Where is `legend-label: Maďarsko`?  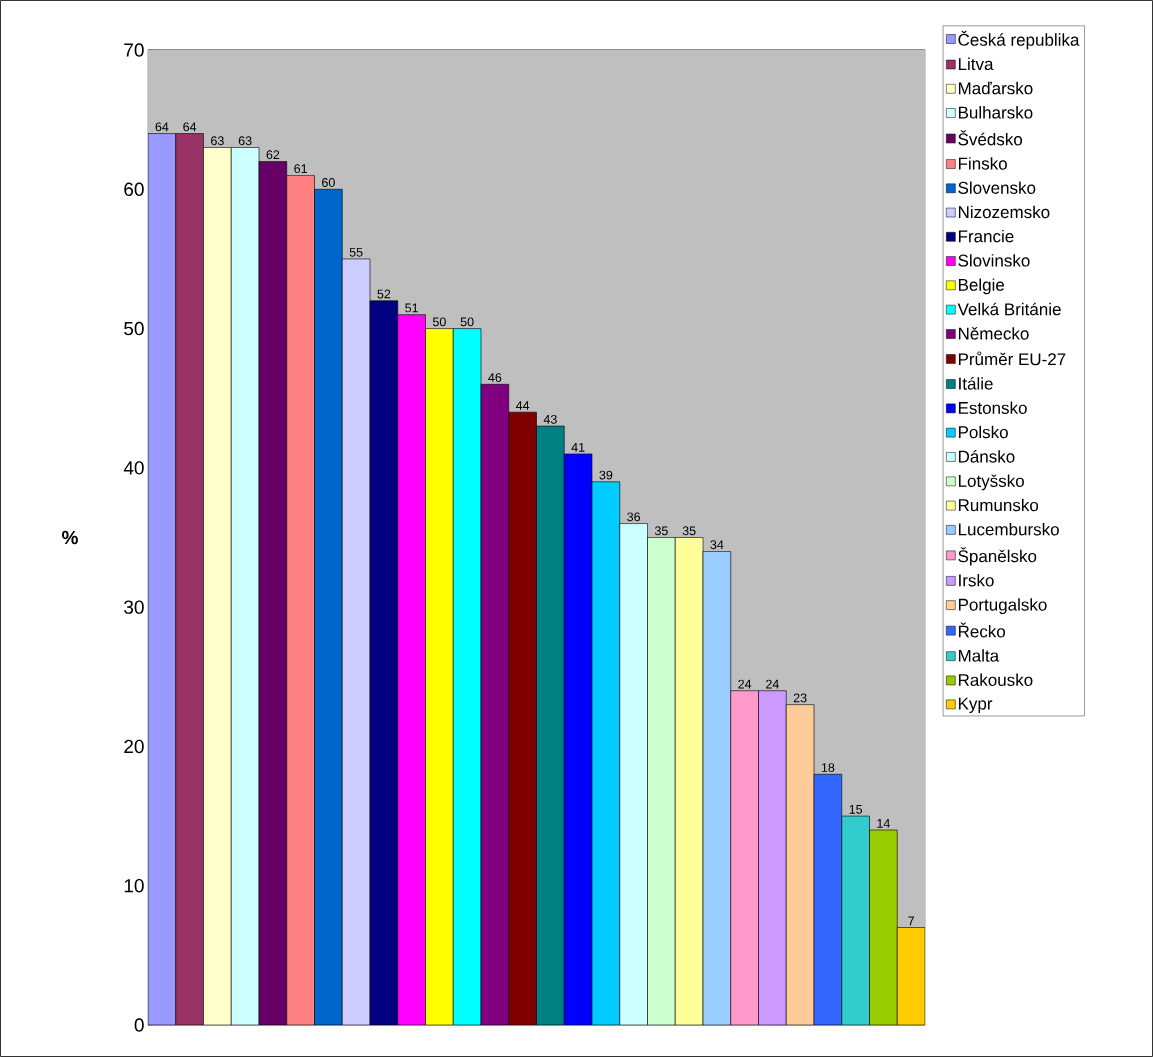 legend-label: Maďarsko is located at coordinates (995, 88).